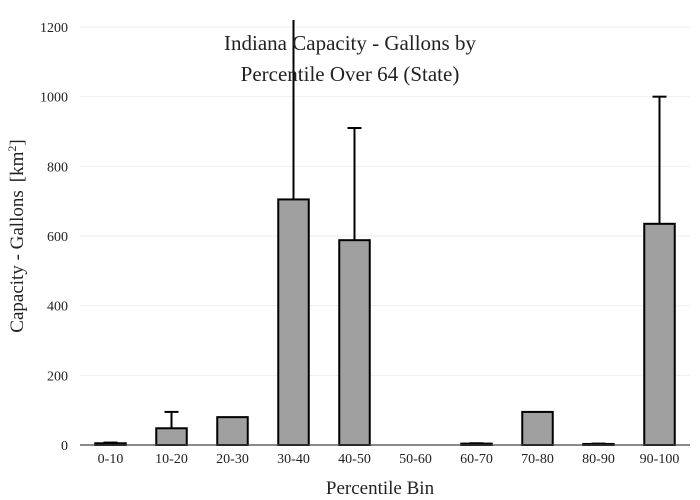 The height and width of the screenshot is (500, 700). What do you see at coordinates (17, 261) in the screenshot?
I see `y-axis-label-text: Capacity - Gallons` at bounding box center [17, 261].